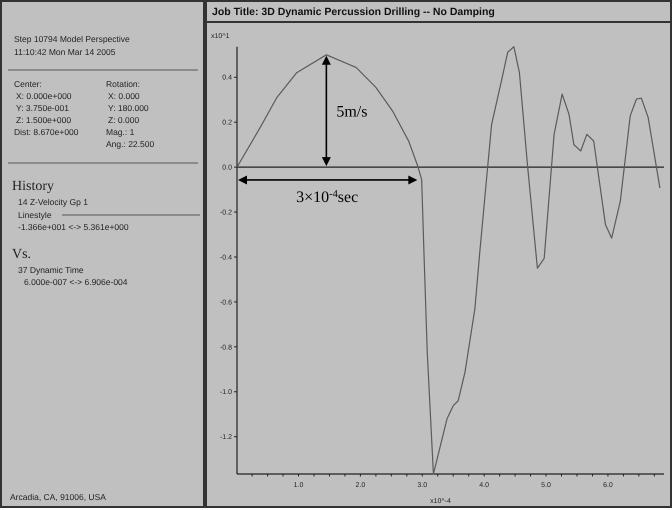  Describe the element at coordinates (76, 282) in the screenshot. I see `text: 6.000e-007 <-> 6.906e-004` at that location.